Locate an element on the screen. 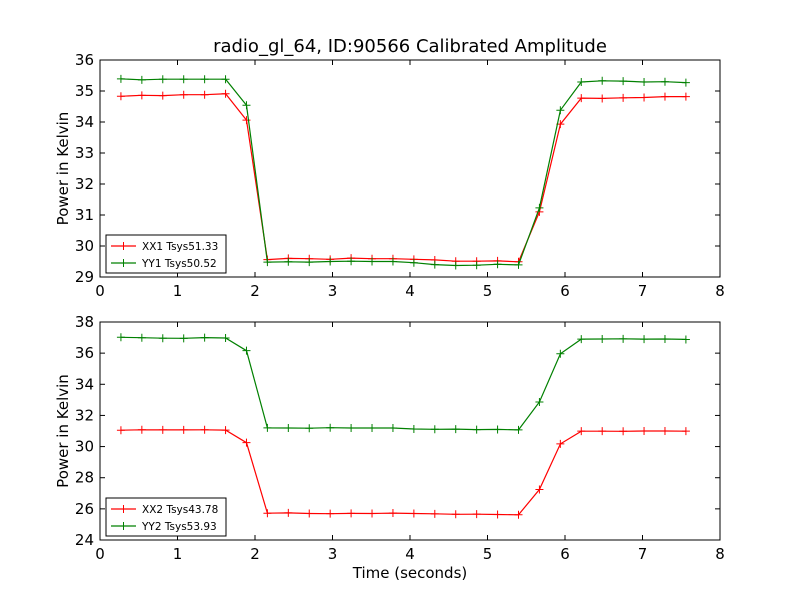 The image size is (800, 600). y-tick-label: 30 is located at coordinates (84, 246).